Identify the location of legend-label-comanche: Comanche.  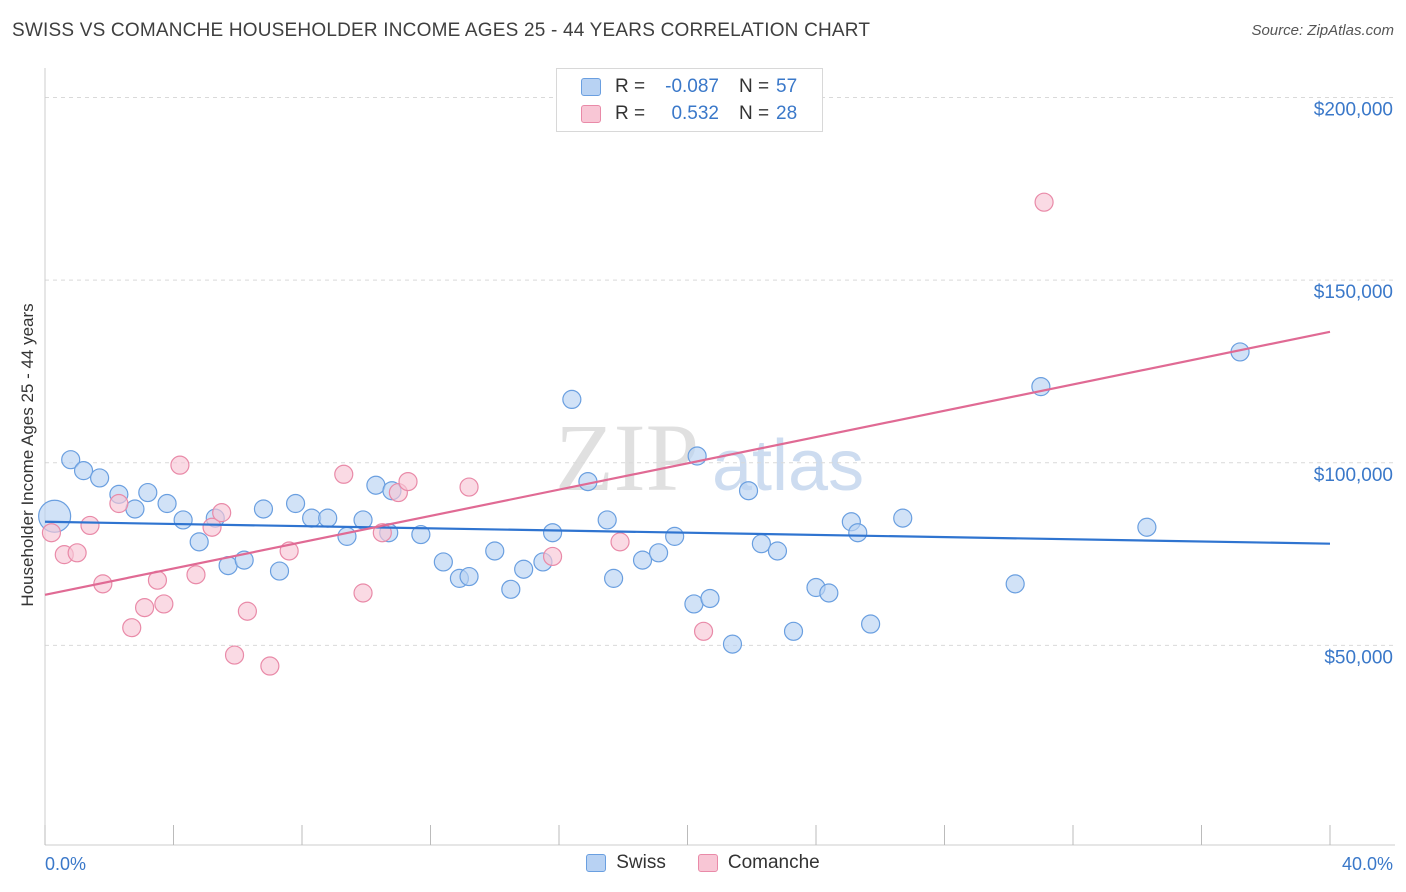
(773, 862).